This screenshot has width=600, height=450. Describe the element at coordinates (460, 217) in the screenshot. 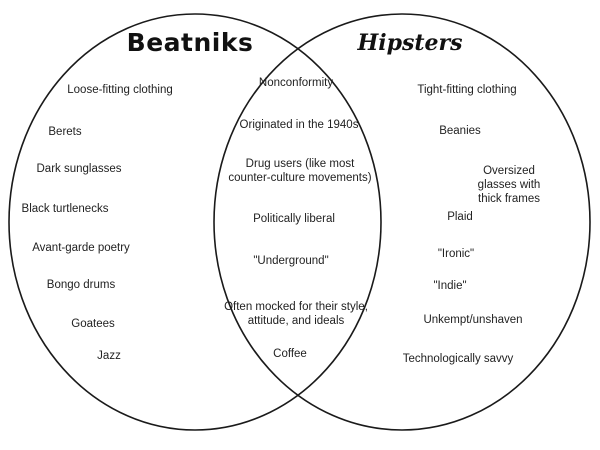

I see `hipsters-item: Plaid` at that location.